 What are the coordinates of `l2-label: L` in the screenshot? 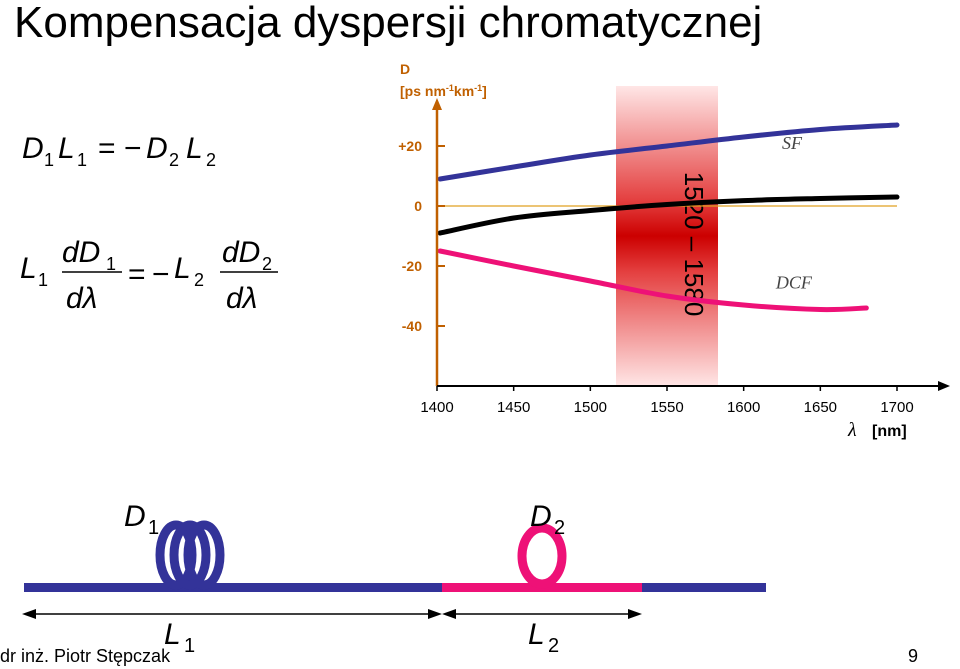 It's located at (536, 634).